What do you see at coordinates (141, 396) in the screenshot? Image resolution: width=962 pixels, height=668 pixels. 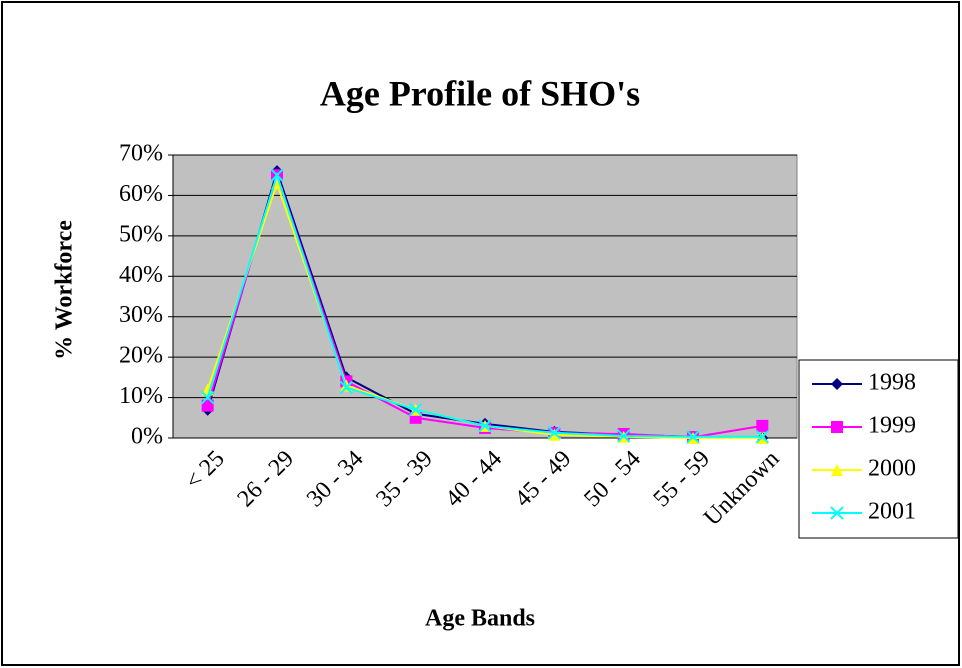 I see `y-tick-label: 10%` at bounding box center [141, 396].